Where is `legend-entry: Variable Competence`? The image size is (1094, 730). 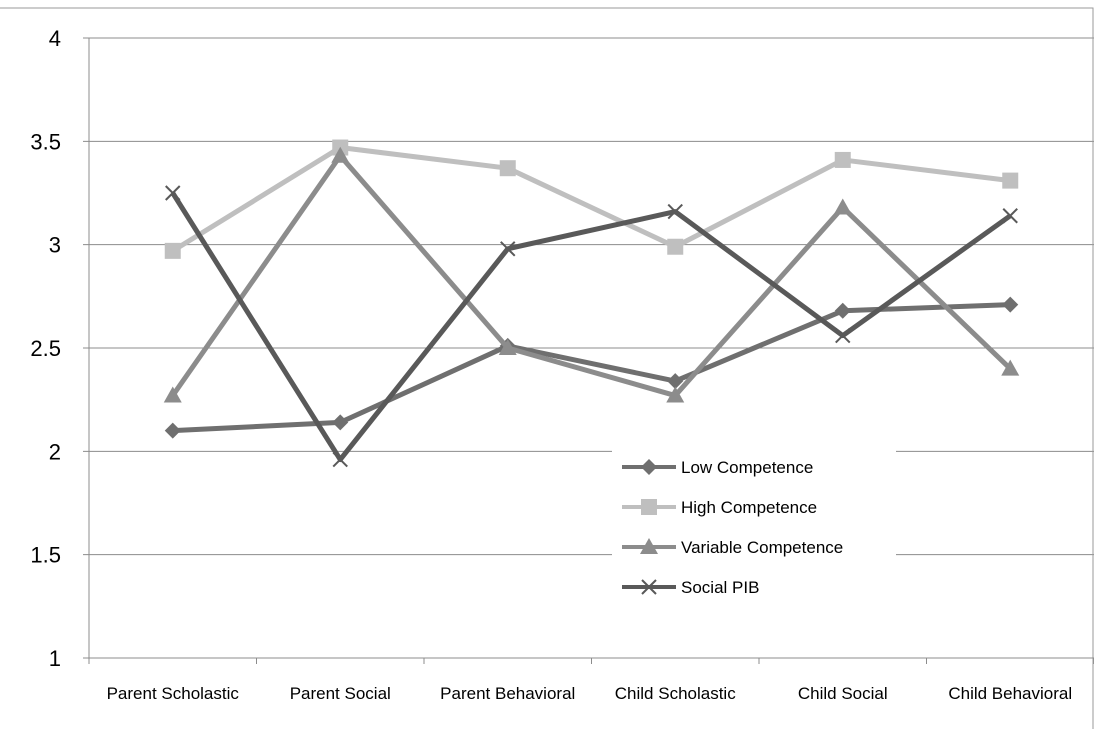 legend-entry: Variable Competence is located at coordinates (732, 547).